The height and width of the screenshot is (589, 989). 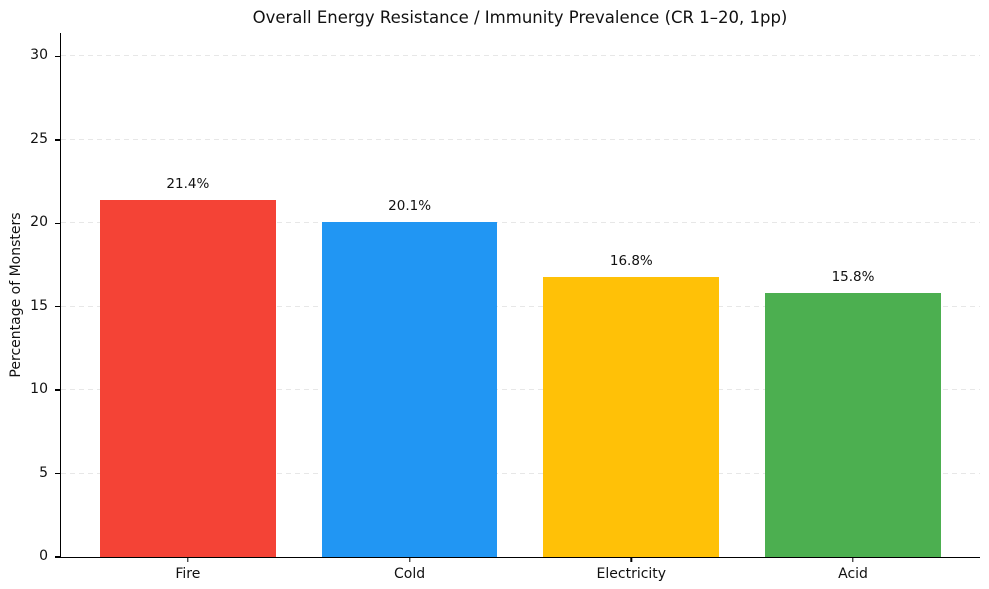 I want to click on y-tick-label: 20, so click(x=39, y=222).